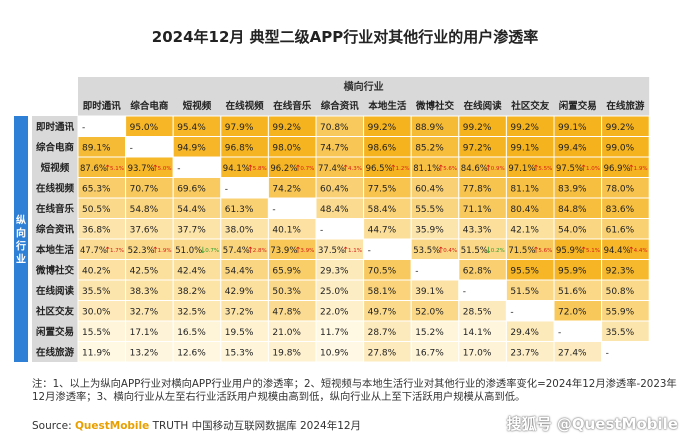  What do you see at coordinates (477, 354) in the screenshot?
I see `cell-value: 17.0%` at bounding box center [477, 354].